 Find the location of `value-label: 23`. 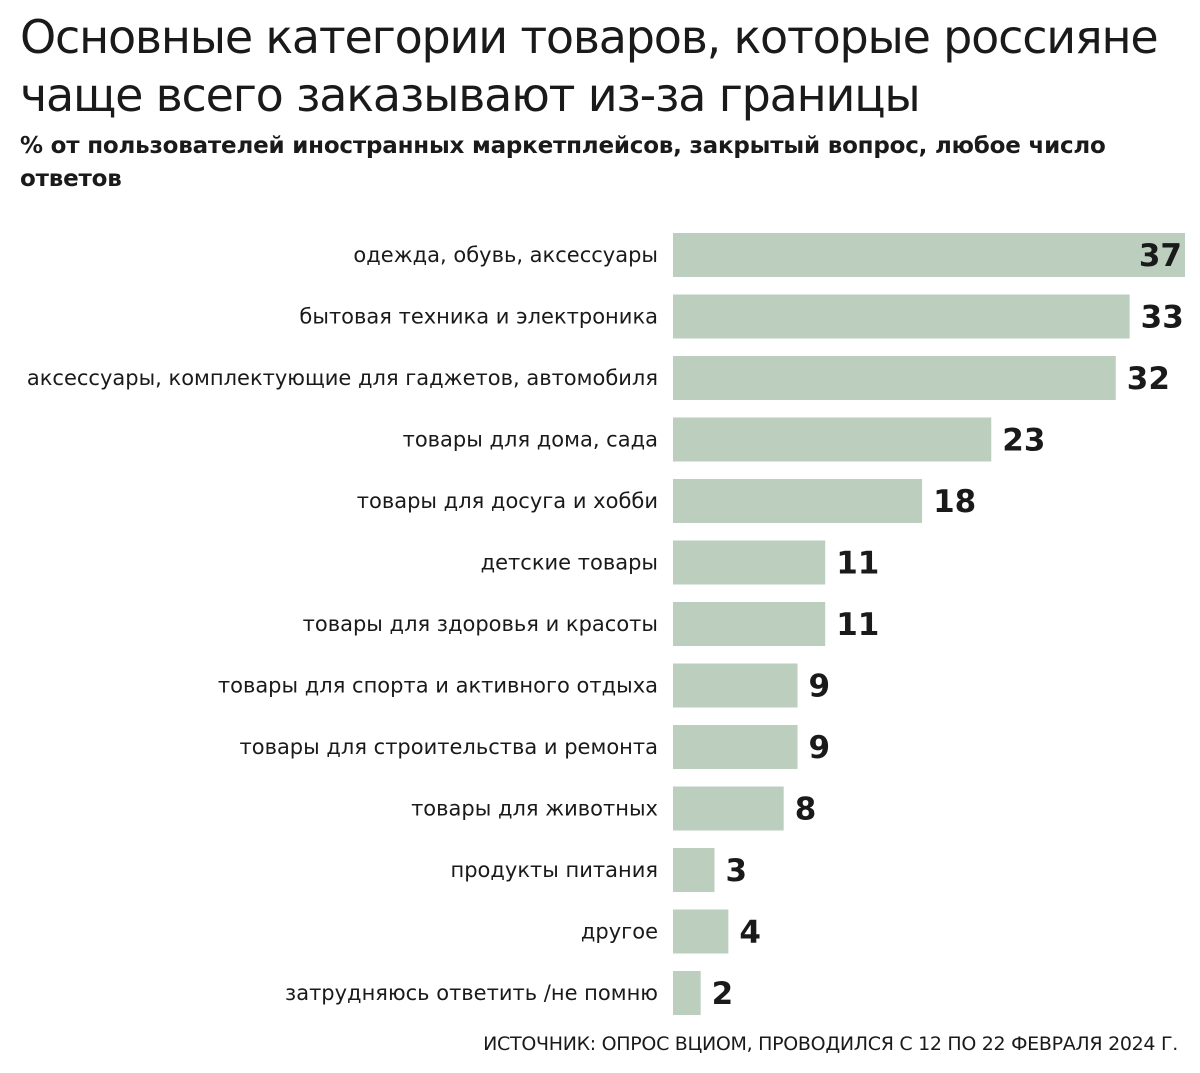

value-label: 23 is located at coordinates (1023, 441).